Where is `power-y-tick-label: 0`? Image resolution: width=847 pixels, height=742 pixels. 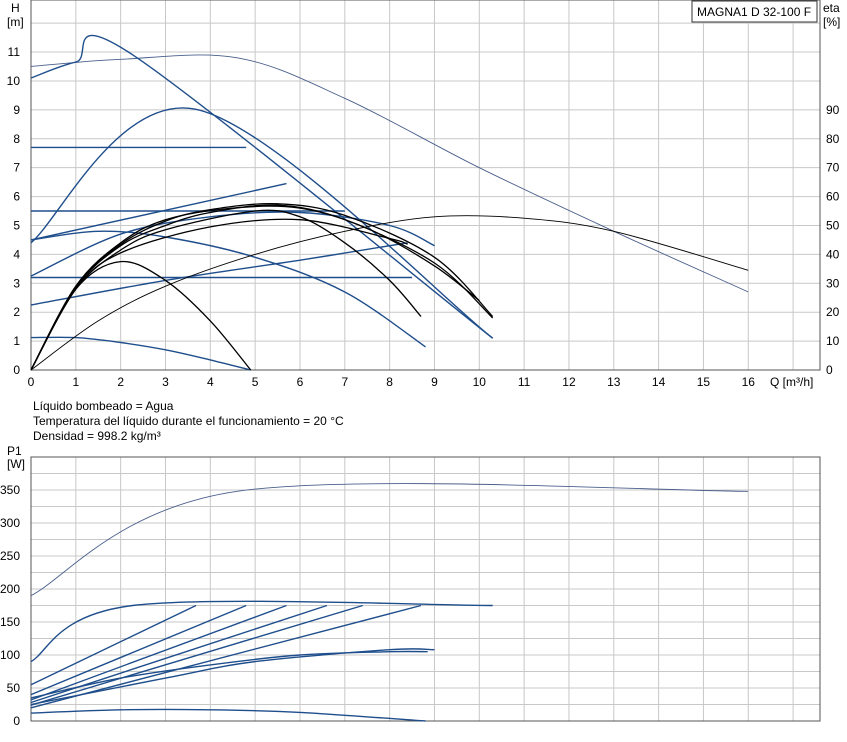
power-y-tick-label: 0 is located at coordinates (16, 721).